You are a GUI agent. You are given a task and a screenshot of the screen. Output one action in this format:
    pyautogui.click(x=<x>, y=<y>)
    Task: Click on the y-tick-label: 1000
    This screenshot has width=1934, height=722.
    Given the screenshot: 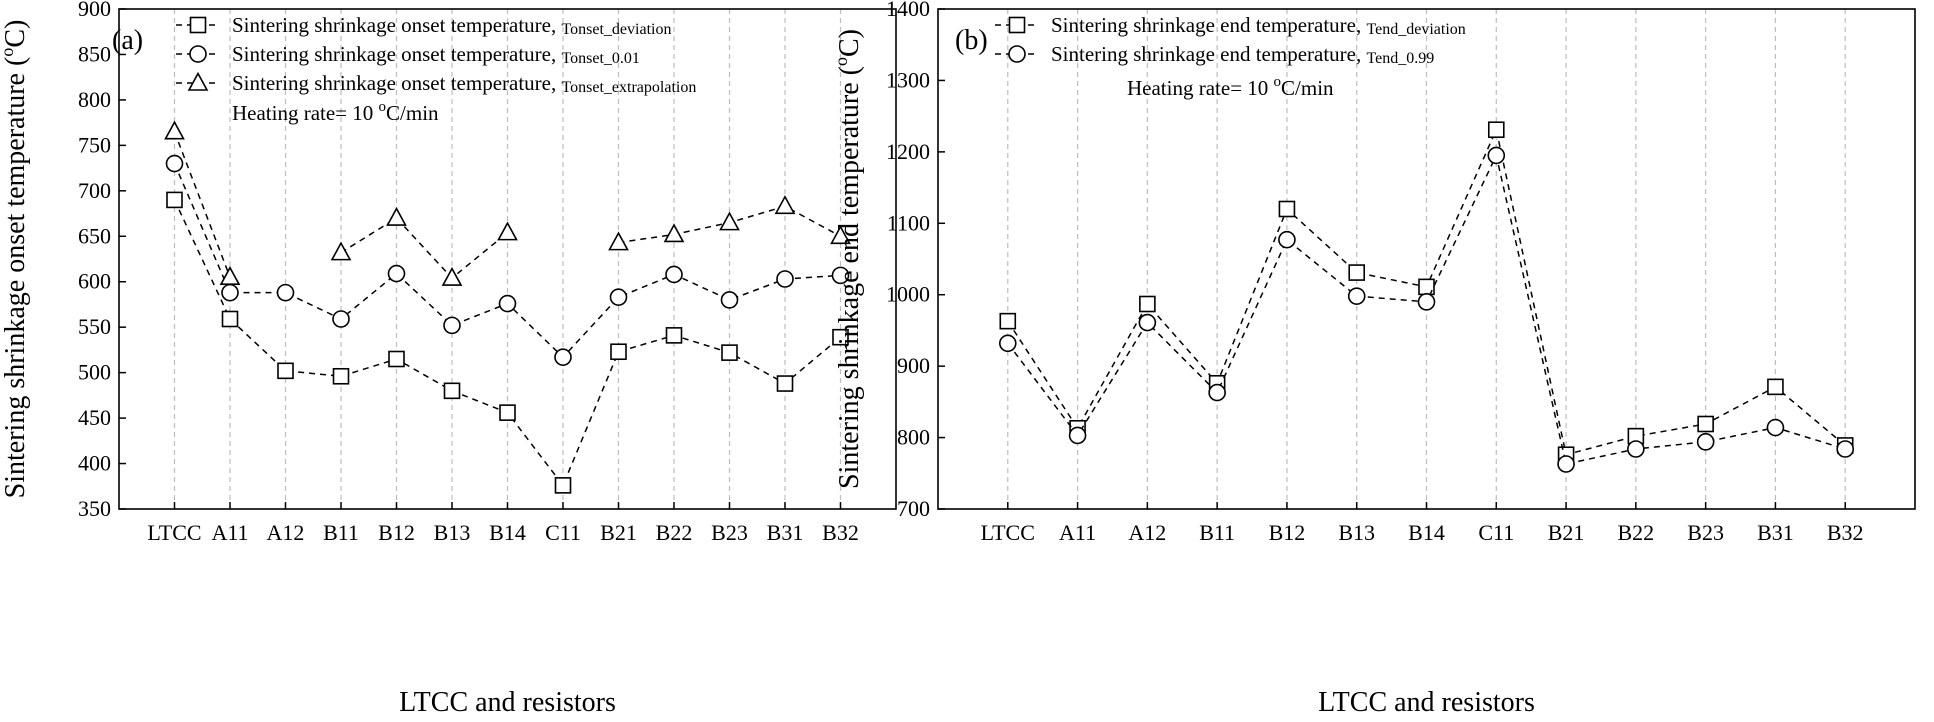 What is the action you would take?
    pyautogui.click(x=908, y=294)
    